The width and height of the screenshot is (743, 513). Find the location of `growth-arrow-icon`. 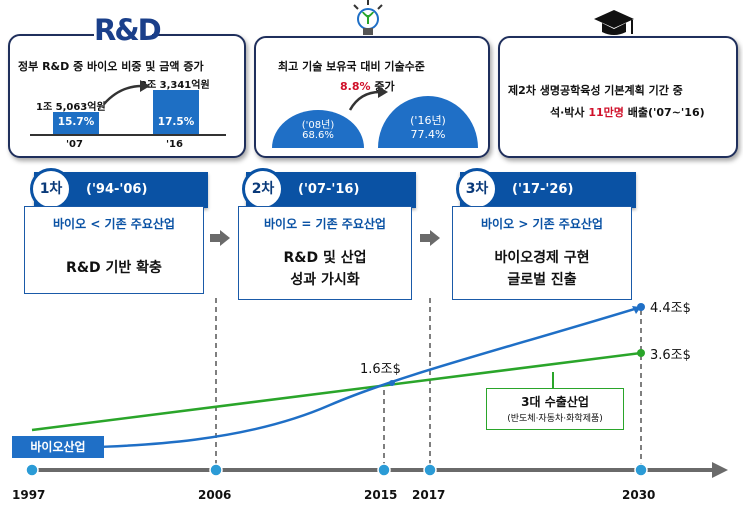

growth-arrow-icon is located at coordinates (126, 92).